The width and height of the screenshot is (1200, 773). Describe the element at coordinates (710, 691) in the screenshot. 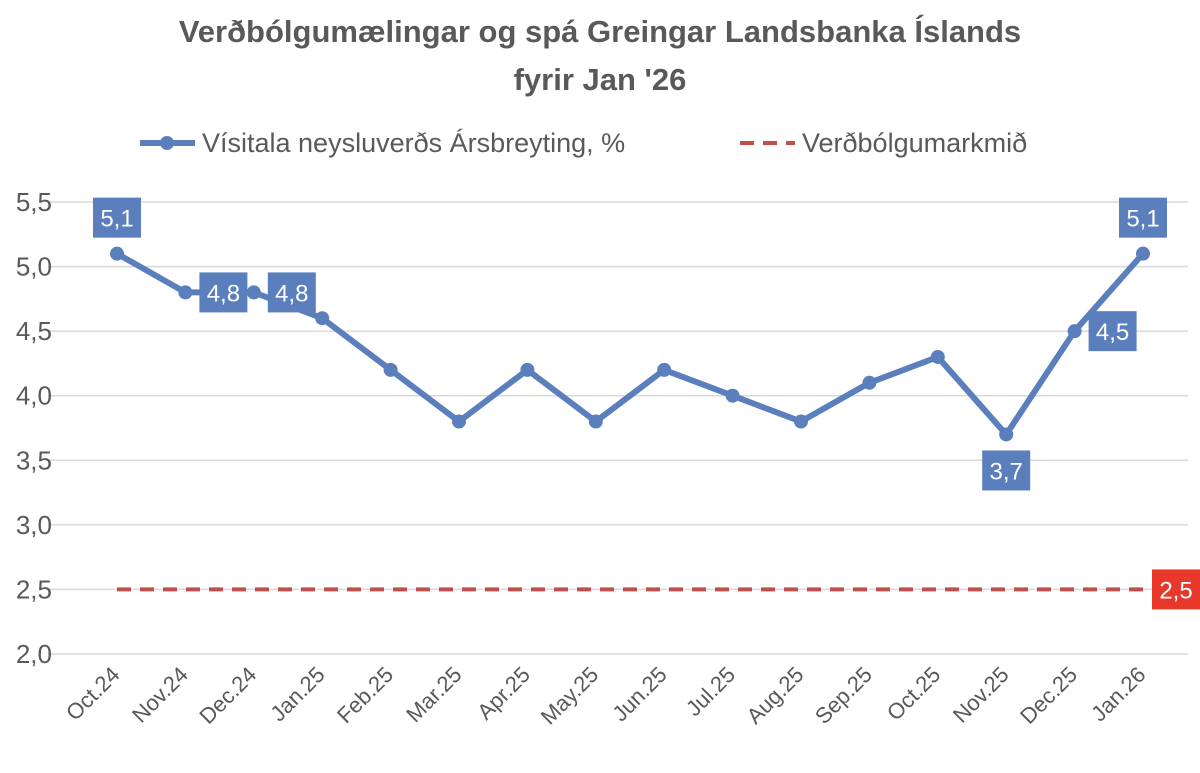

I see `x-tick-label: Jul.25` at that location.